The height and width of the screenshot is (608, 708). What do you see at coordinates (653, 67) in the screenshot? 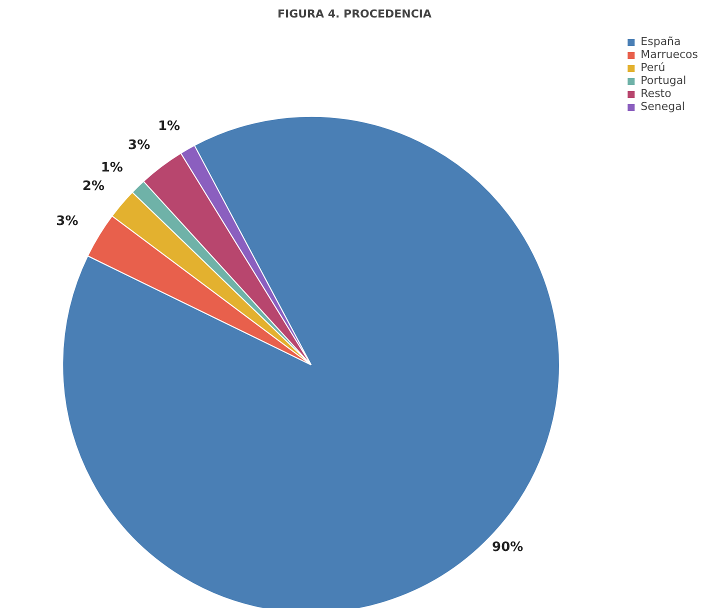
I see `legend-label: Perú` at bounding box center [653, 67].